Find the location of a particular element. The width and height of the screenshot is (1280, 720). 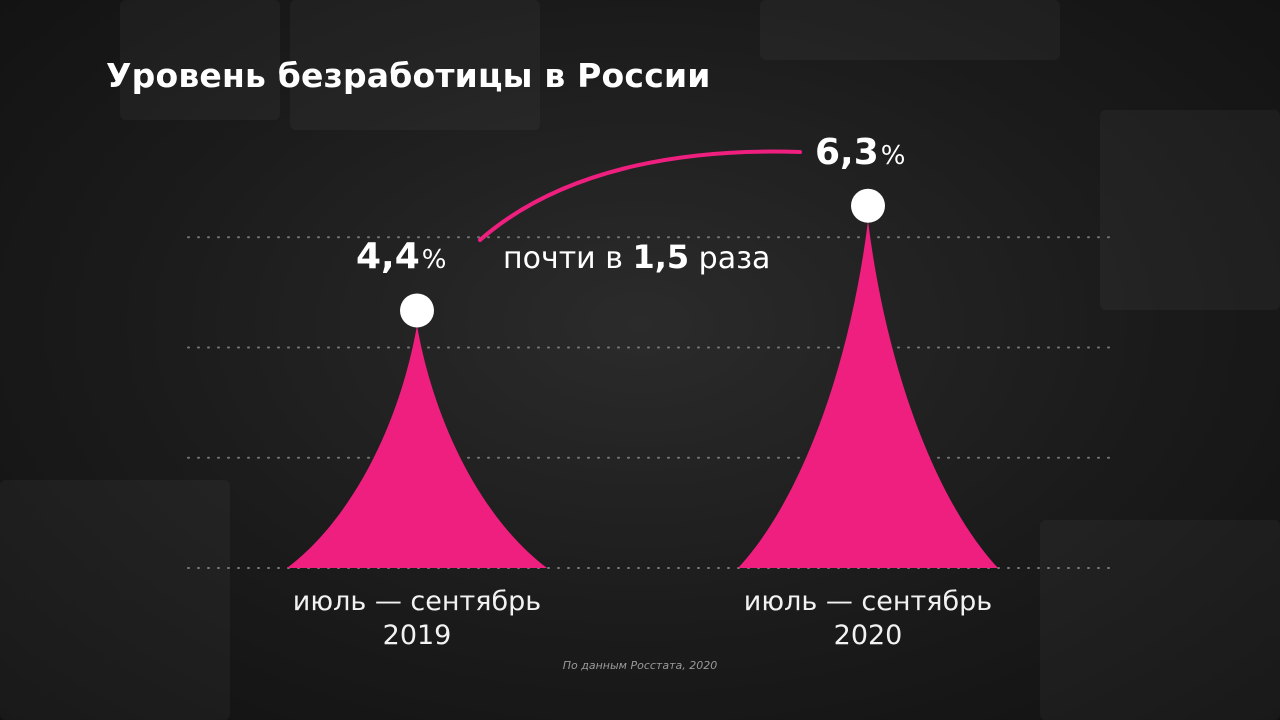

comparison-label: почти в 1,5 раза is located at coordinates (636, 257).